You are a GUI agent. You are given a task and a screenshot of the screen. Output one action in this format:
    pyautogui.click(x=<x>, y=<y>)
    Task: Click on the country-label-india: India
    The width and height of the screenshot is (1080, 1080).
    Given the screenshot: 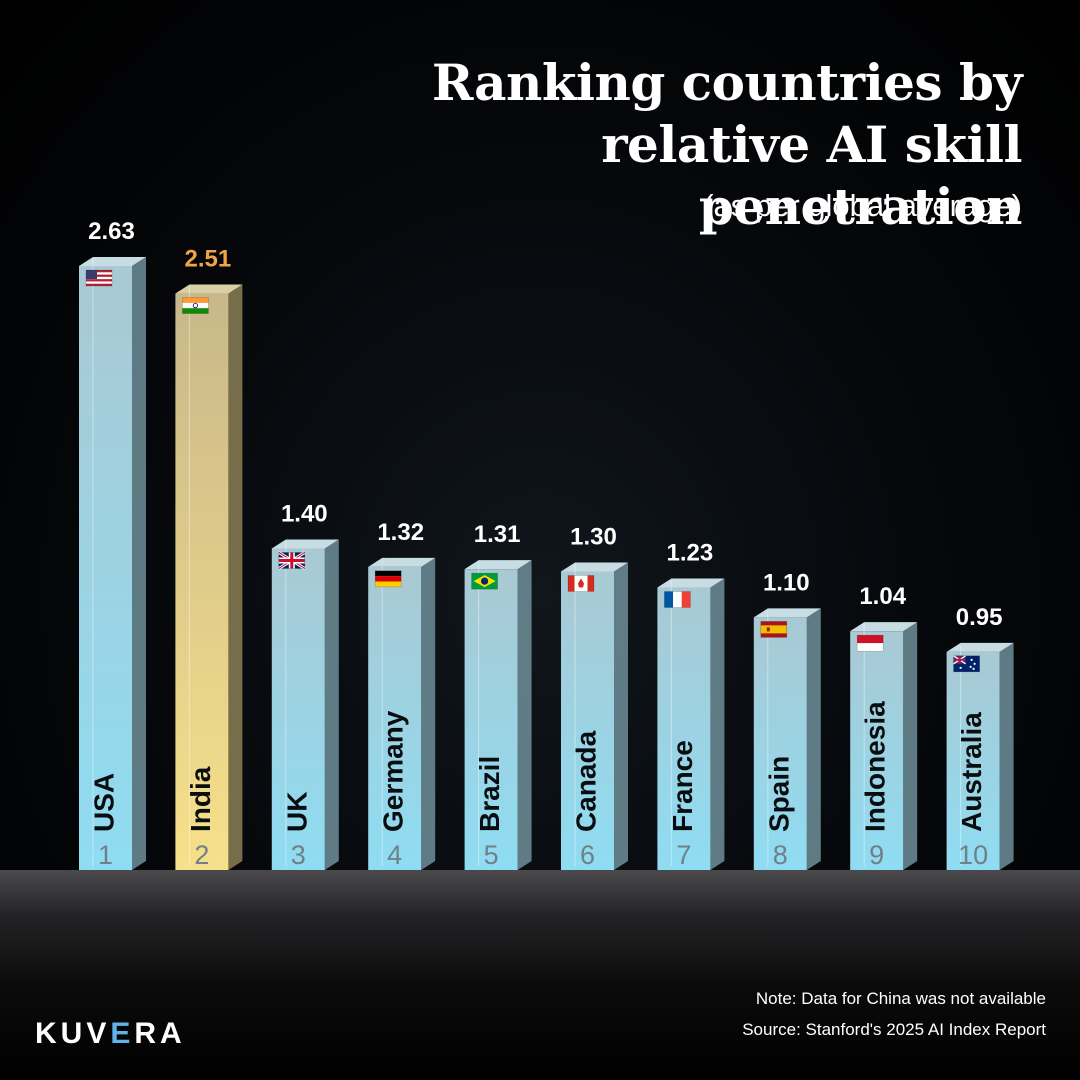 What is the action you would take?
    pyautogui.click(x=200, y=799)
    